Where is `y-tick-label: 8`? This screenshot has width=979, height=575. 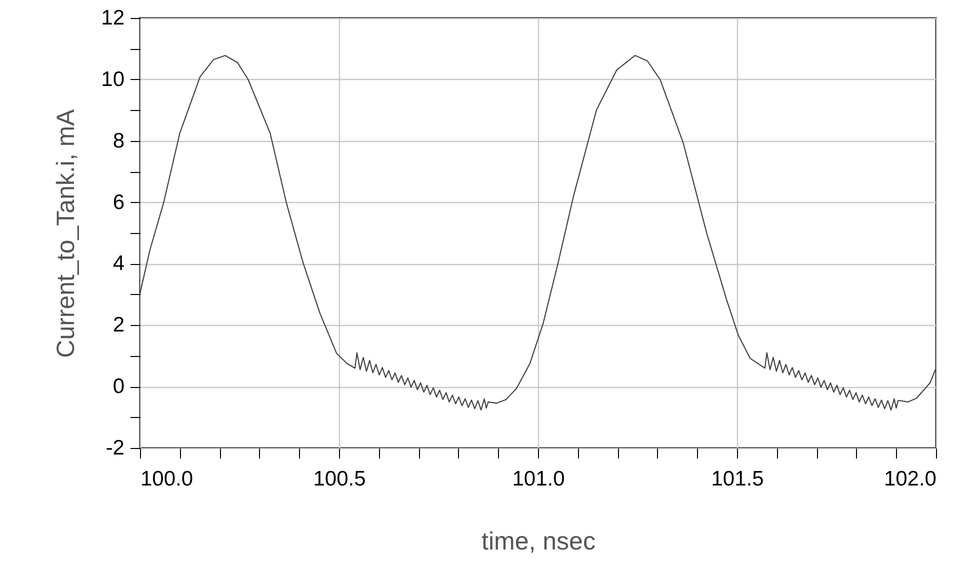
y-tick-label: 8 is located at coordinates (118, 140).